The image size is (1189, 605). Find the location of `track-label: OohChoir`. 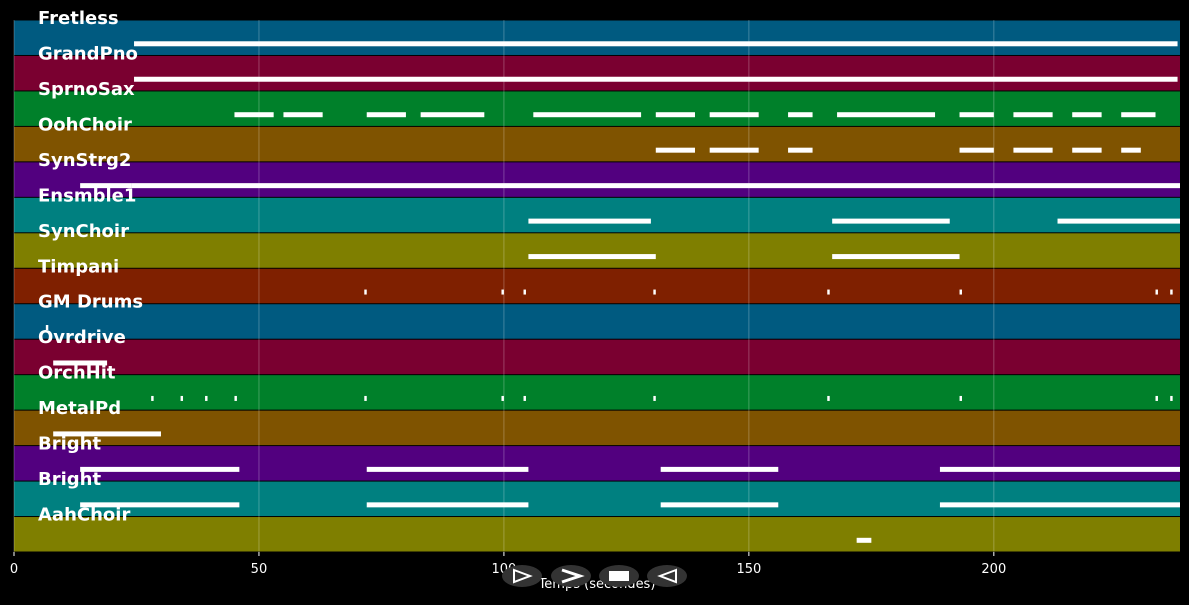

track-label: OohChoir is located at coordinates (85, 124).